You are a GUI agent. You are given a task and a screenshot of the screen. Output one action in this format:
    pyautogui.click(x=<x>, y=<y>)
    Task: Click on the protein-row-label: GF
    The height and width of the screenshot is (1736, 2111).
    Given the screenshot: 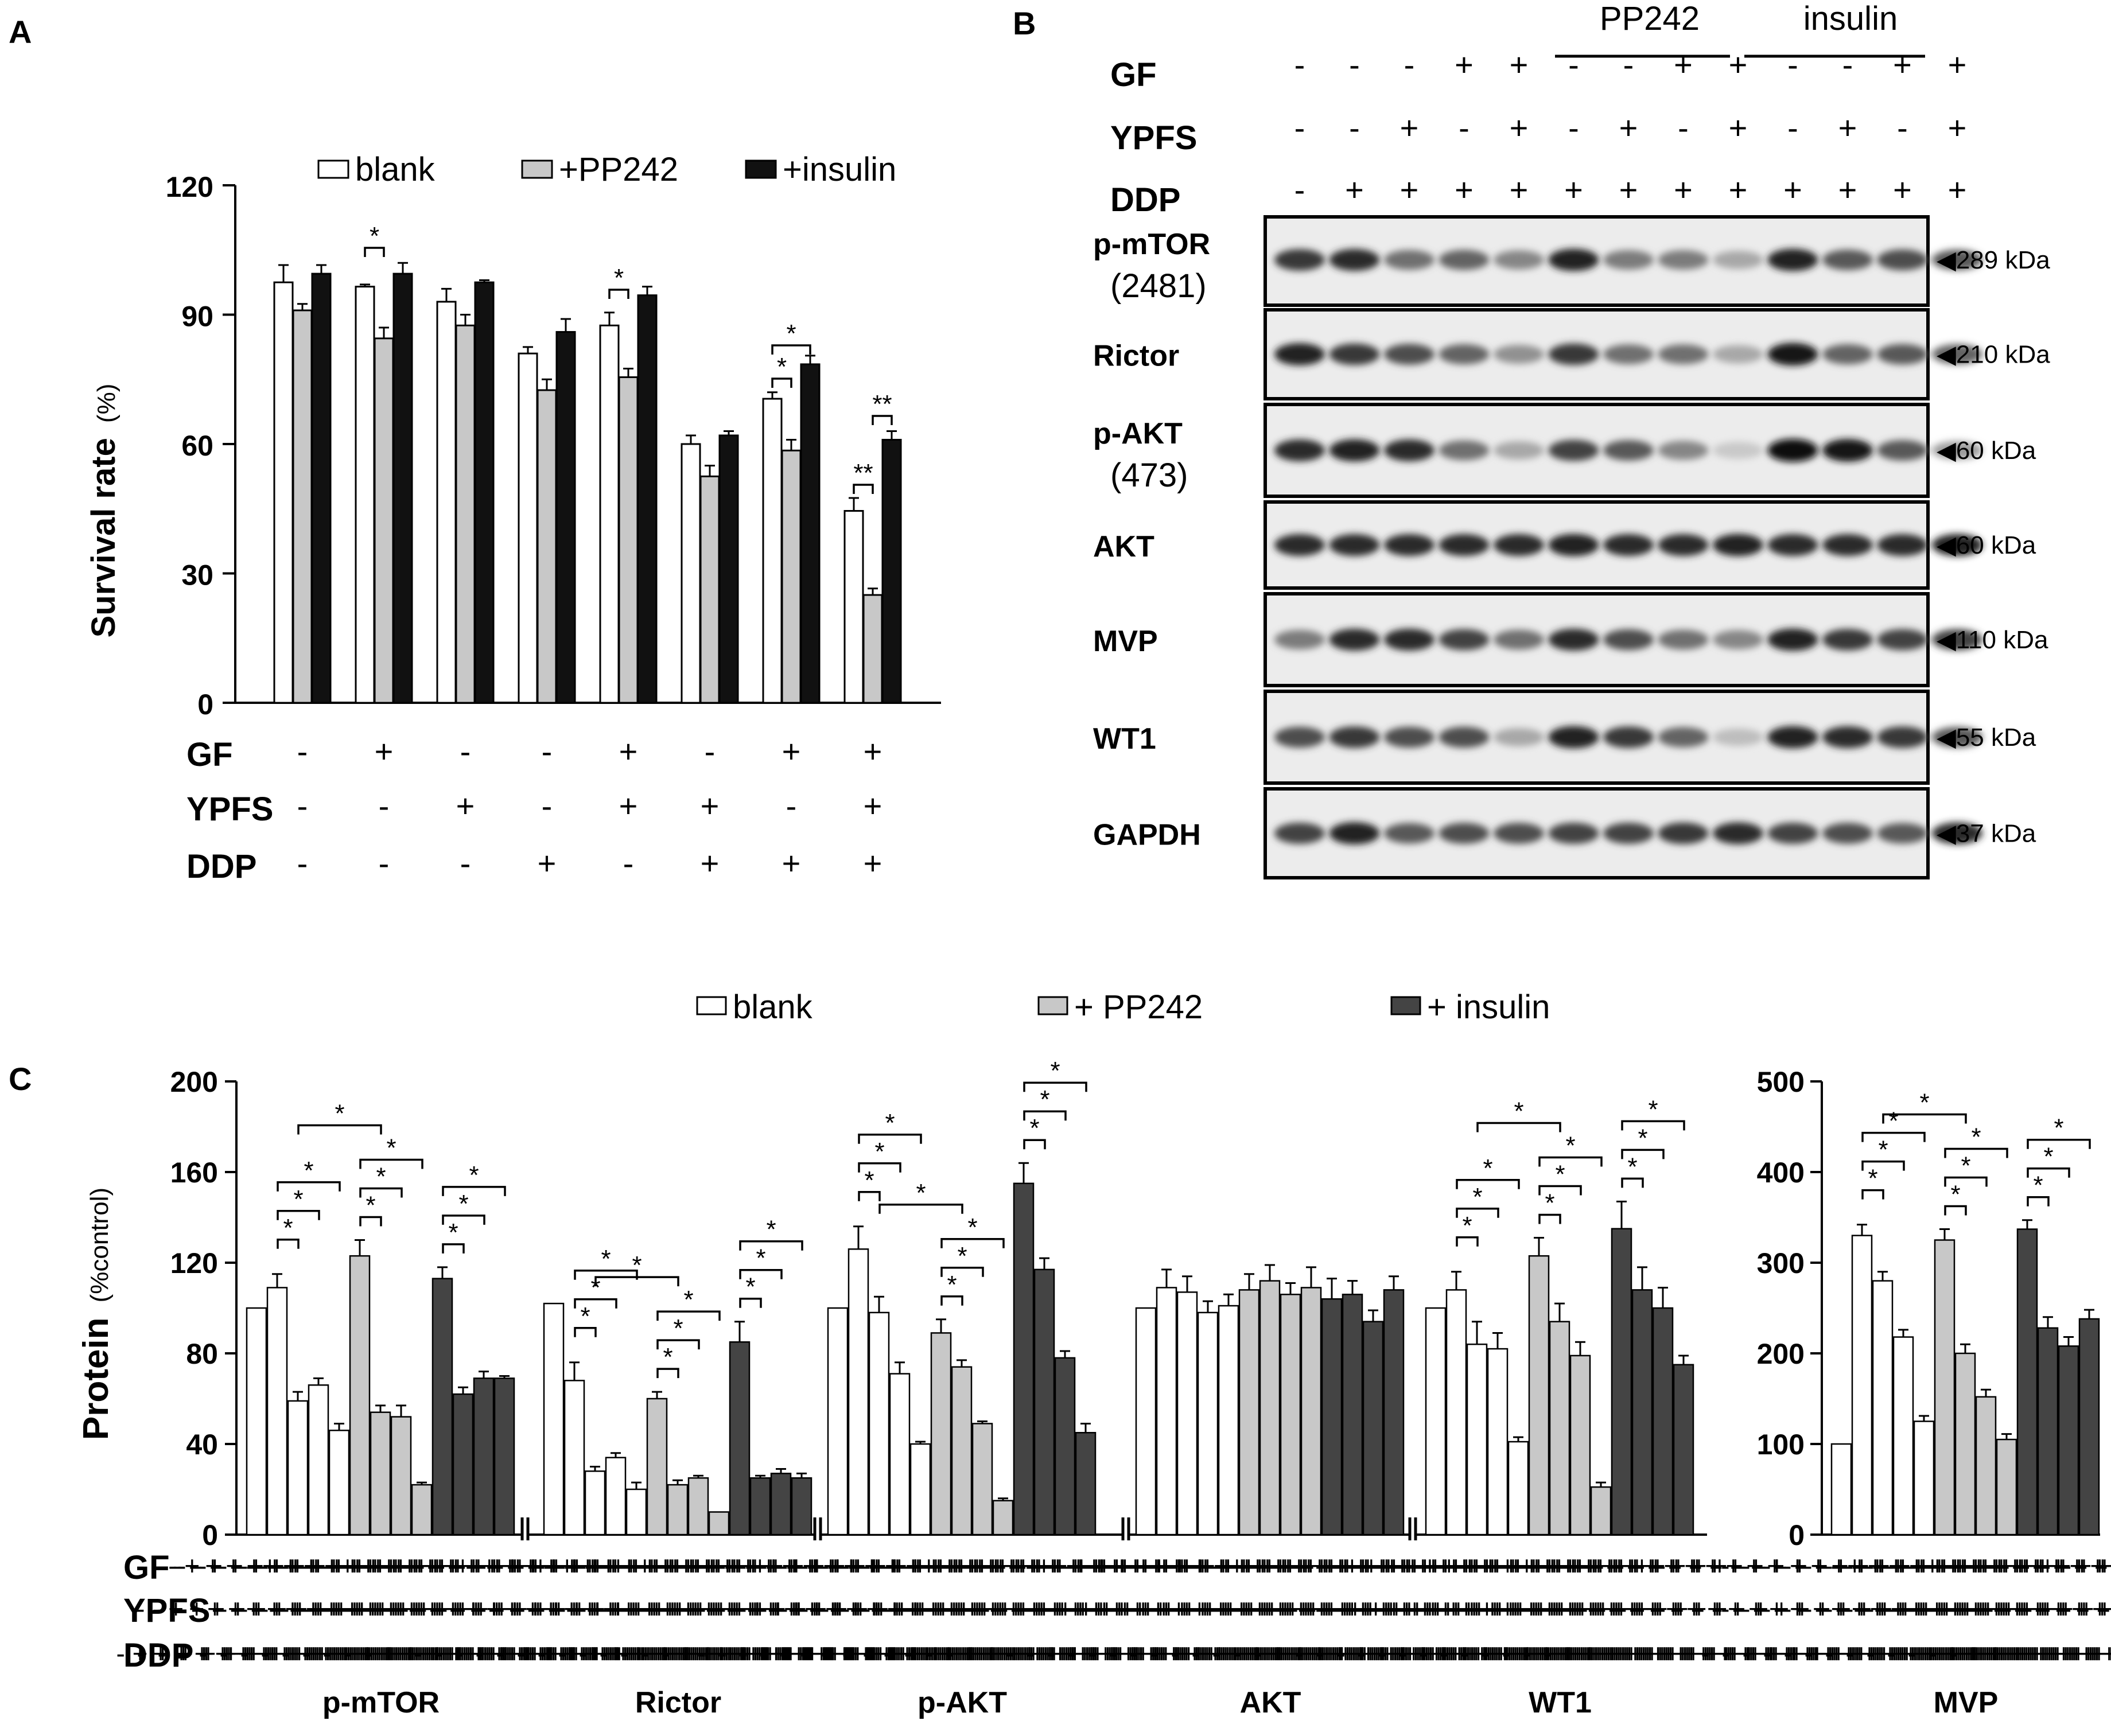 What is the action you would take?
    pyautogui.click(x=146, y=1567)
    